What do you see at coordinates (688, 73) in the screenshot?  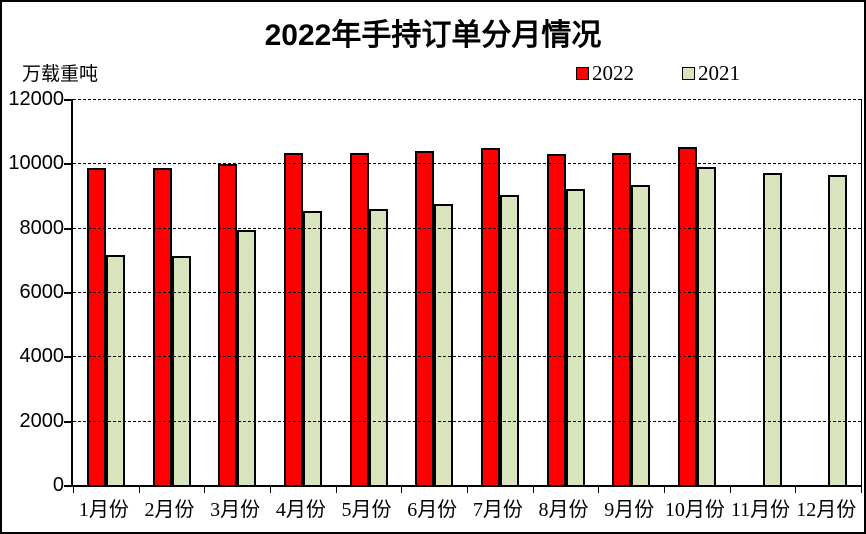 I see `legend-swatch-2021-icon` at bounding box center [688, 73].